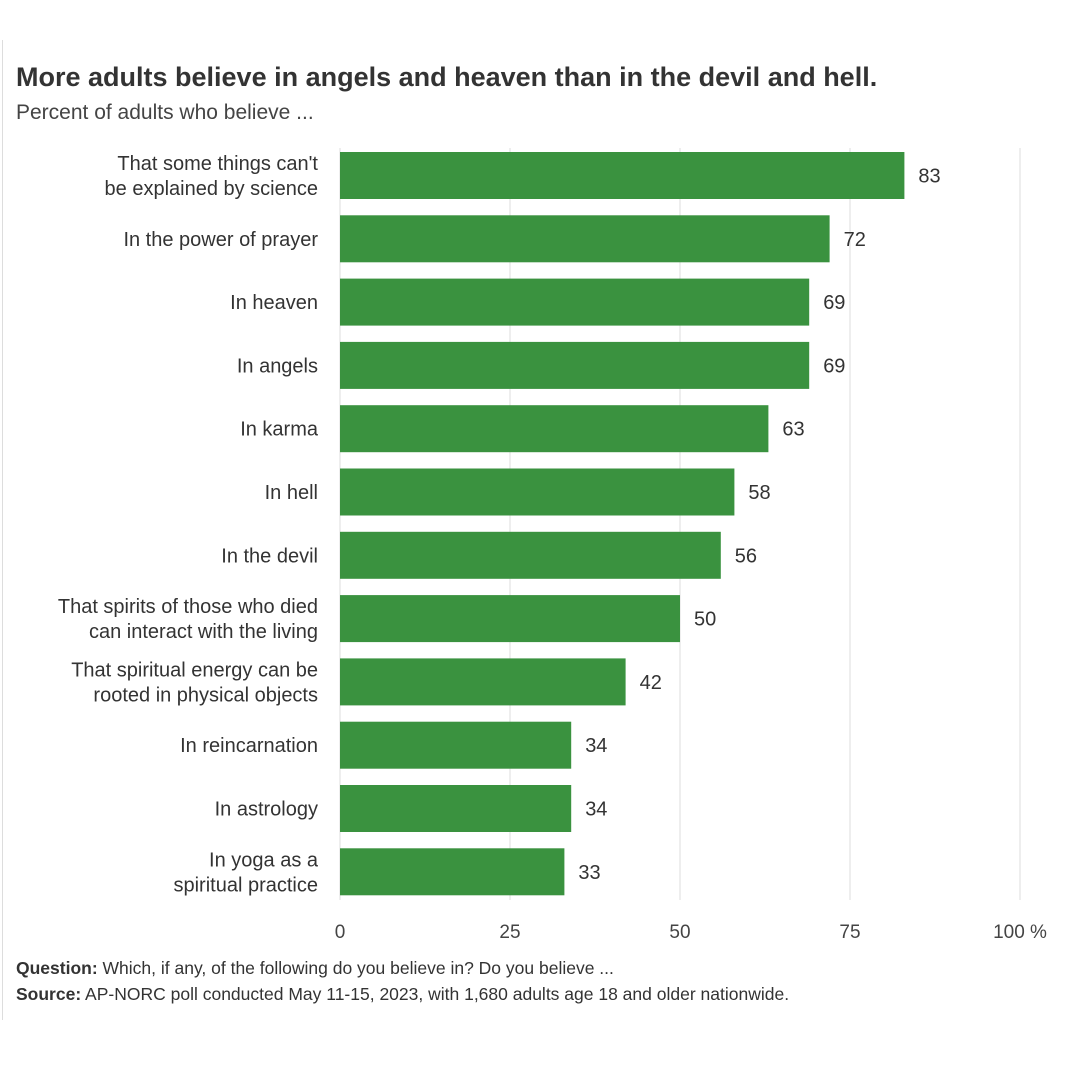 Image resolution: width=1080 pixels, height=1080 pixels. Describe the element at coordinates (217, 164) in the screenshot. I see `category-label-line: That some things can't` at that location.